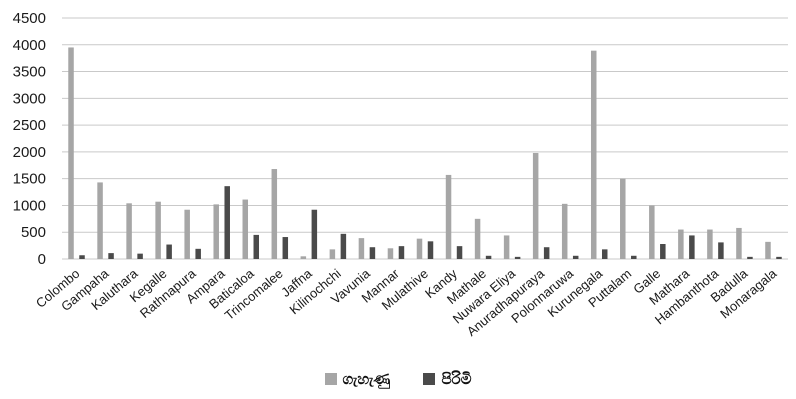 The width and height of the screenshot is (796, 399). What do you see at coordinates (29, 139) in the screenshot?
I see `y-axis-tick-labels: 0 500 1000 1500 2000 2500 3000 3500 4000 4500` at bounding box center [29, 139].